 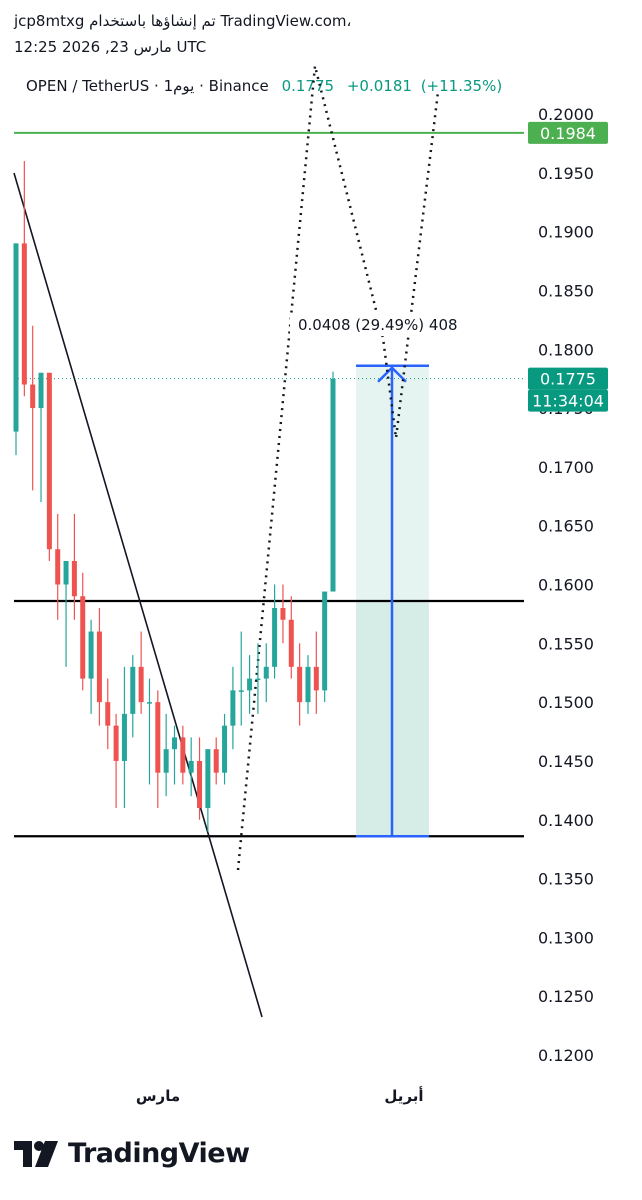 What do you see at coordinates (566, 173) in the screenshot?
I see `y-tick-label: 0.1950` at bounding box center [566, 173].